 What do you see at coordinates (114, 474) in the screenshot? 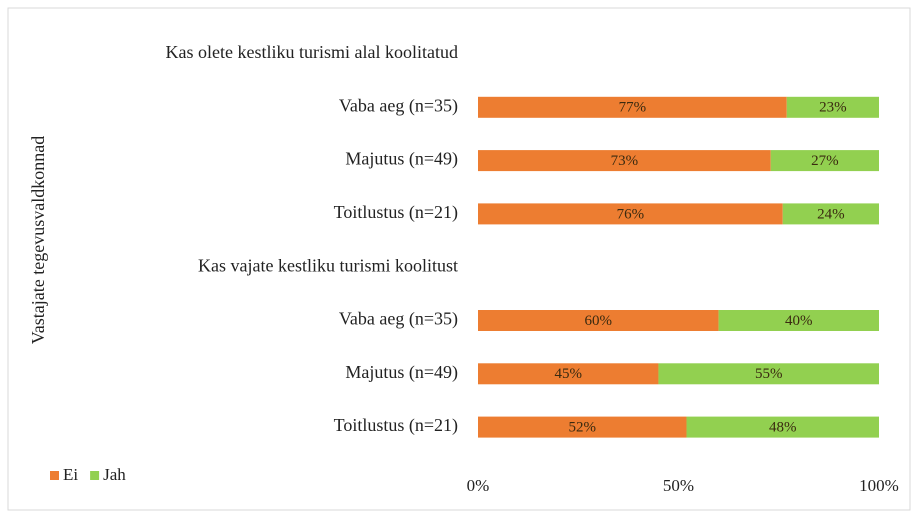
I see `legend-label: Jah` at bounding box center [114, 474].